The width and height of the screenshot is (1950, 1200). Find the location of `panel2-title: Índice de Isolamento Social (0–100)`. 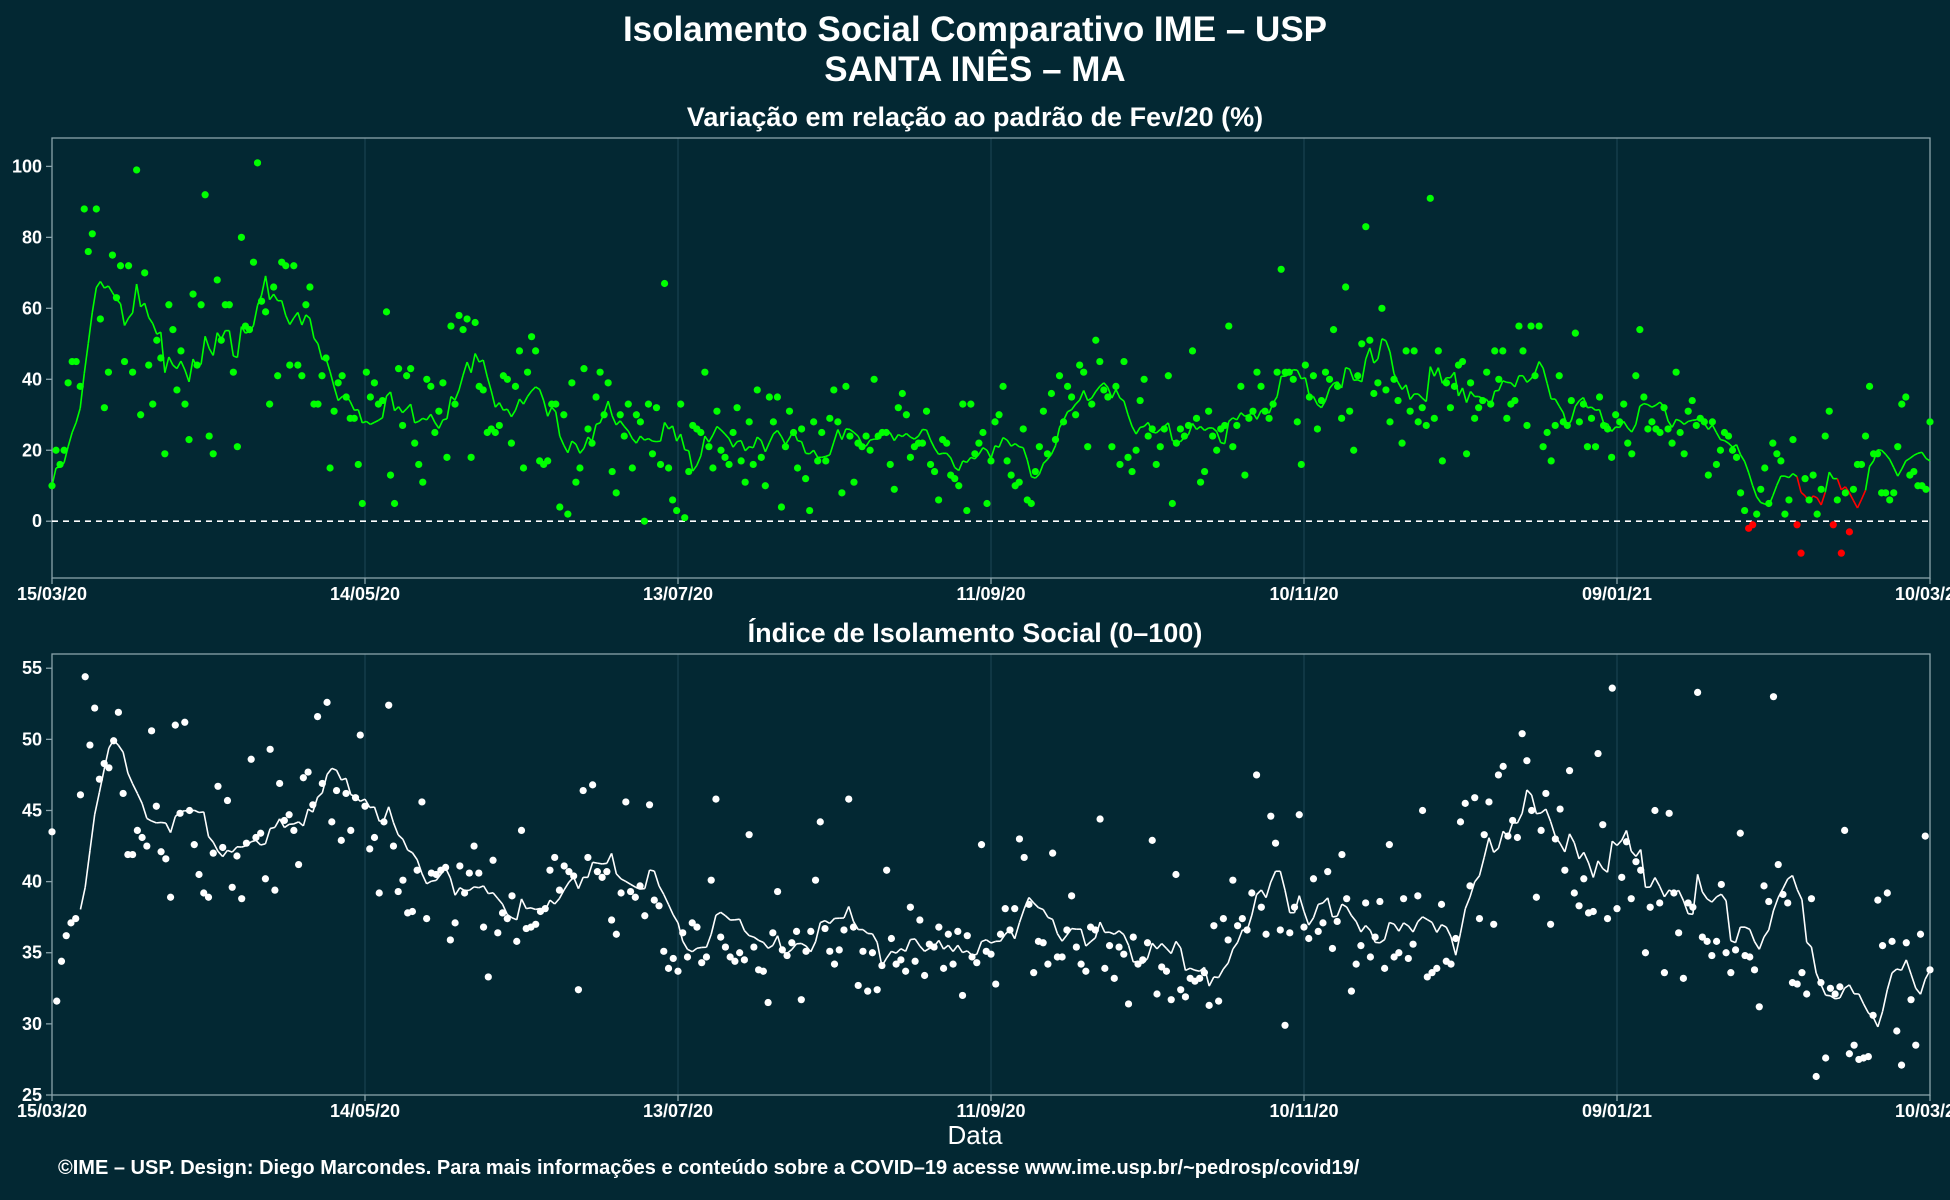

panel2-title: Índice de Isolamento Social (0–100) is located at coordinates (975, 633).